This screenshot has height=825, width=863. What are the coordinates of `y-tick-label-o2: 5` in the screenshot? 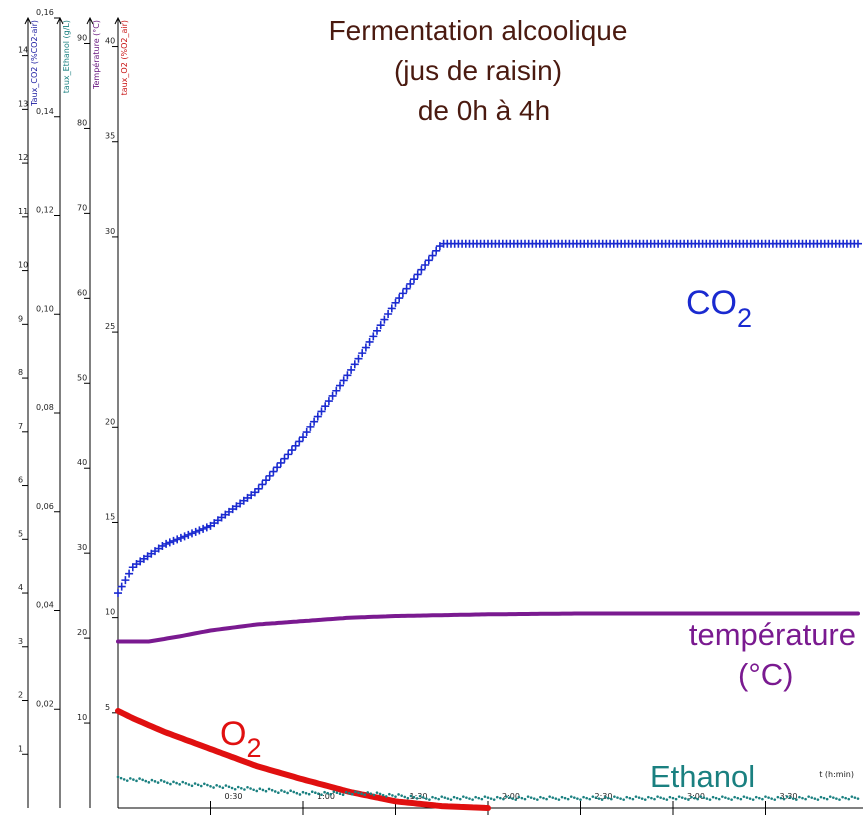 It's located at (107, 707).